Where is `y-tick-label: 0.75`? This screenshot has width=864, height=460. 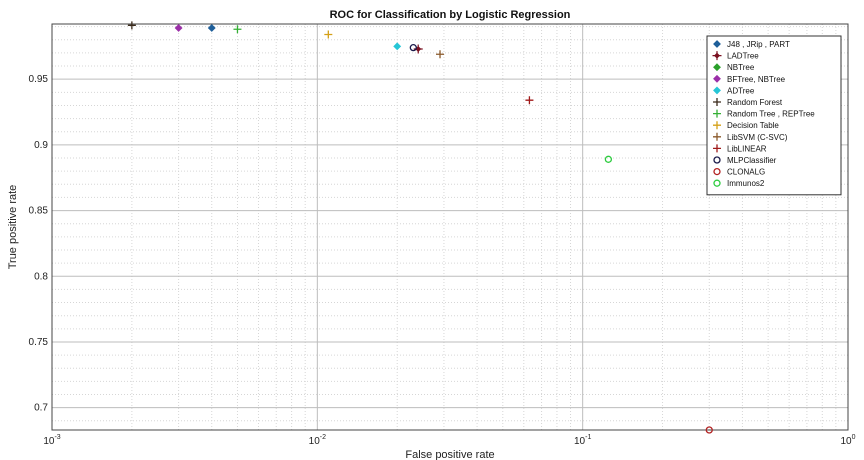
y-tick-label: 0.75 is located at coordinates (39, 342).